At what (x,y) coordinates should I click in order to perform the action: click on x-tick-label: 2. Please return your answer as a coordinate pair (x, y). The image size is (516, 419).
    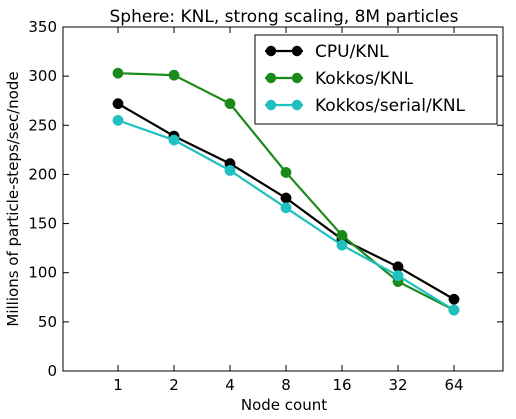
    Looking at the image, I should click on (174, 385).